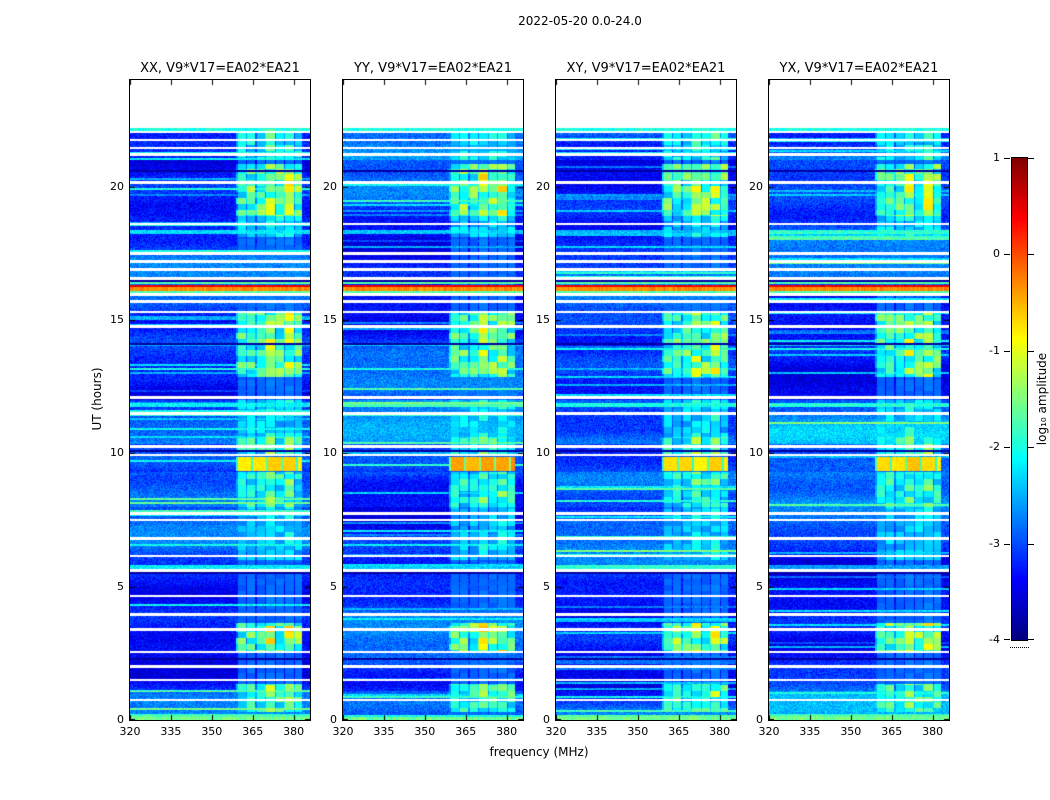  What do you see at coordinates (1019, 647) in the screenshot?
I see `colorbar-end-dashes` at bounding box center [1019, 647].